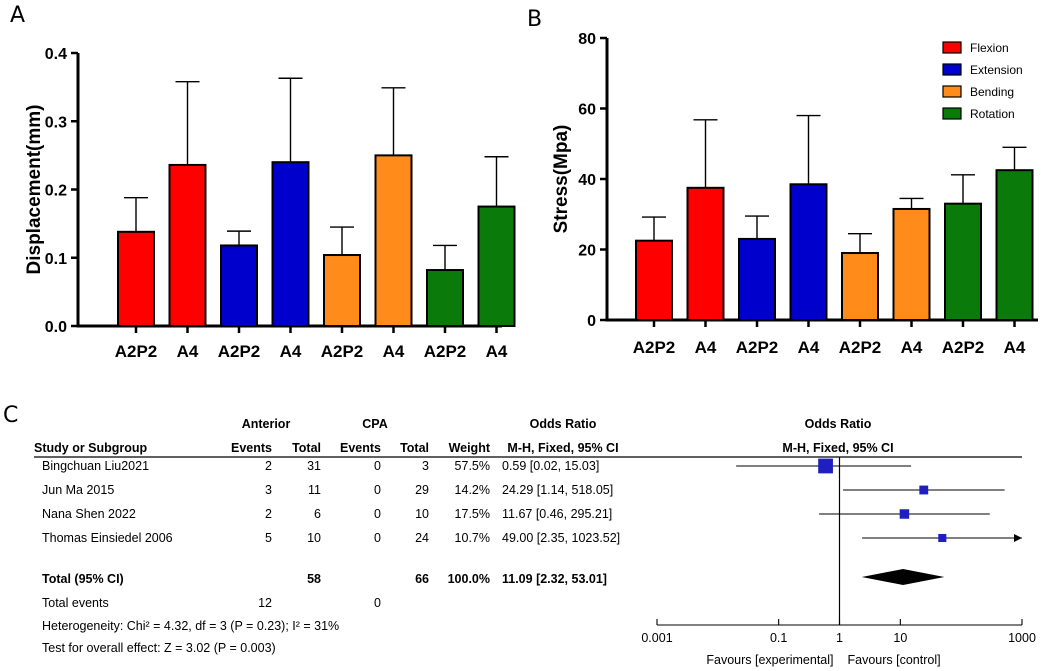 The image size is (1052, 671). What do you see at coordinates (89, 514) in the screenshot?
I see `study-name: Nana Shen 2022` at bounding box center [89, 514].